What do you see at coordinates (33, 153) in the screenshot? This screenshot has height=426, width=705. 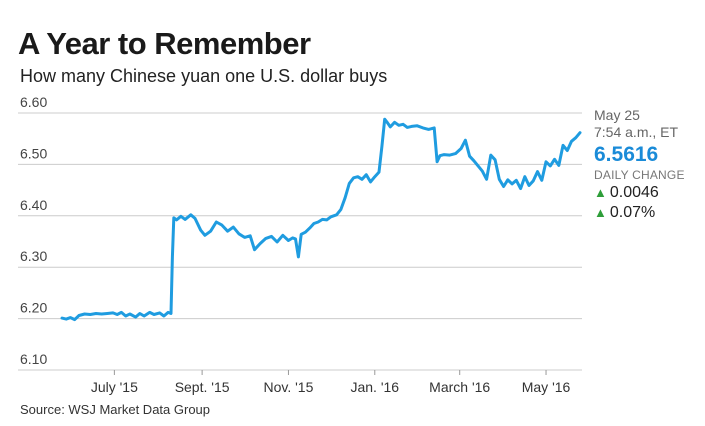 I see `y-tick-label: 6.50` at bounding box center [33, 153].